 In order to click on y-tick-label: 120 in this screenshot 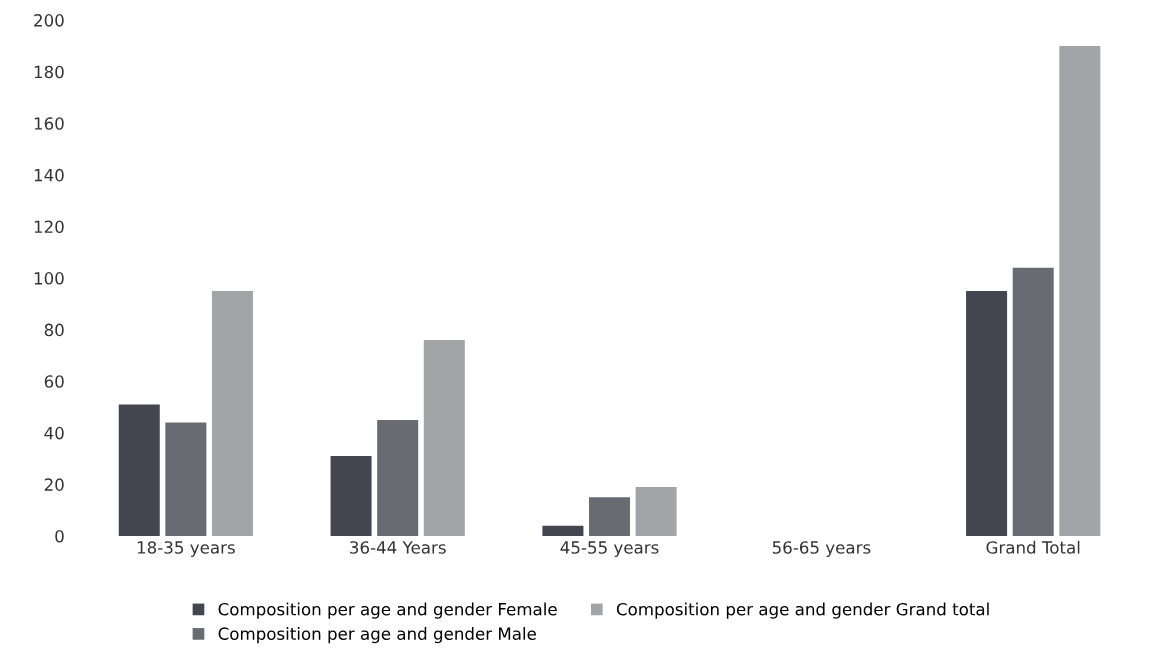, I will do `click(49, 227)`.